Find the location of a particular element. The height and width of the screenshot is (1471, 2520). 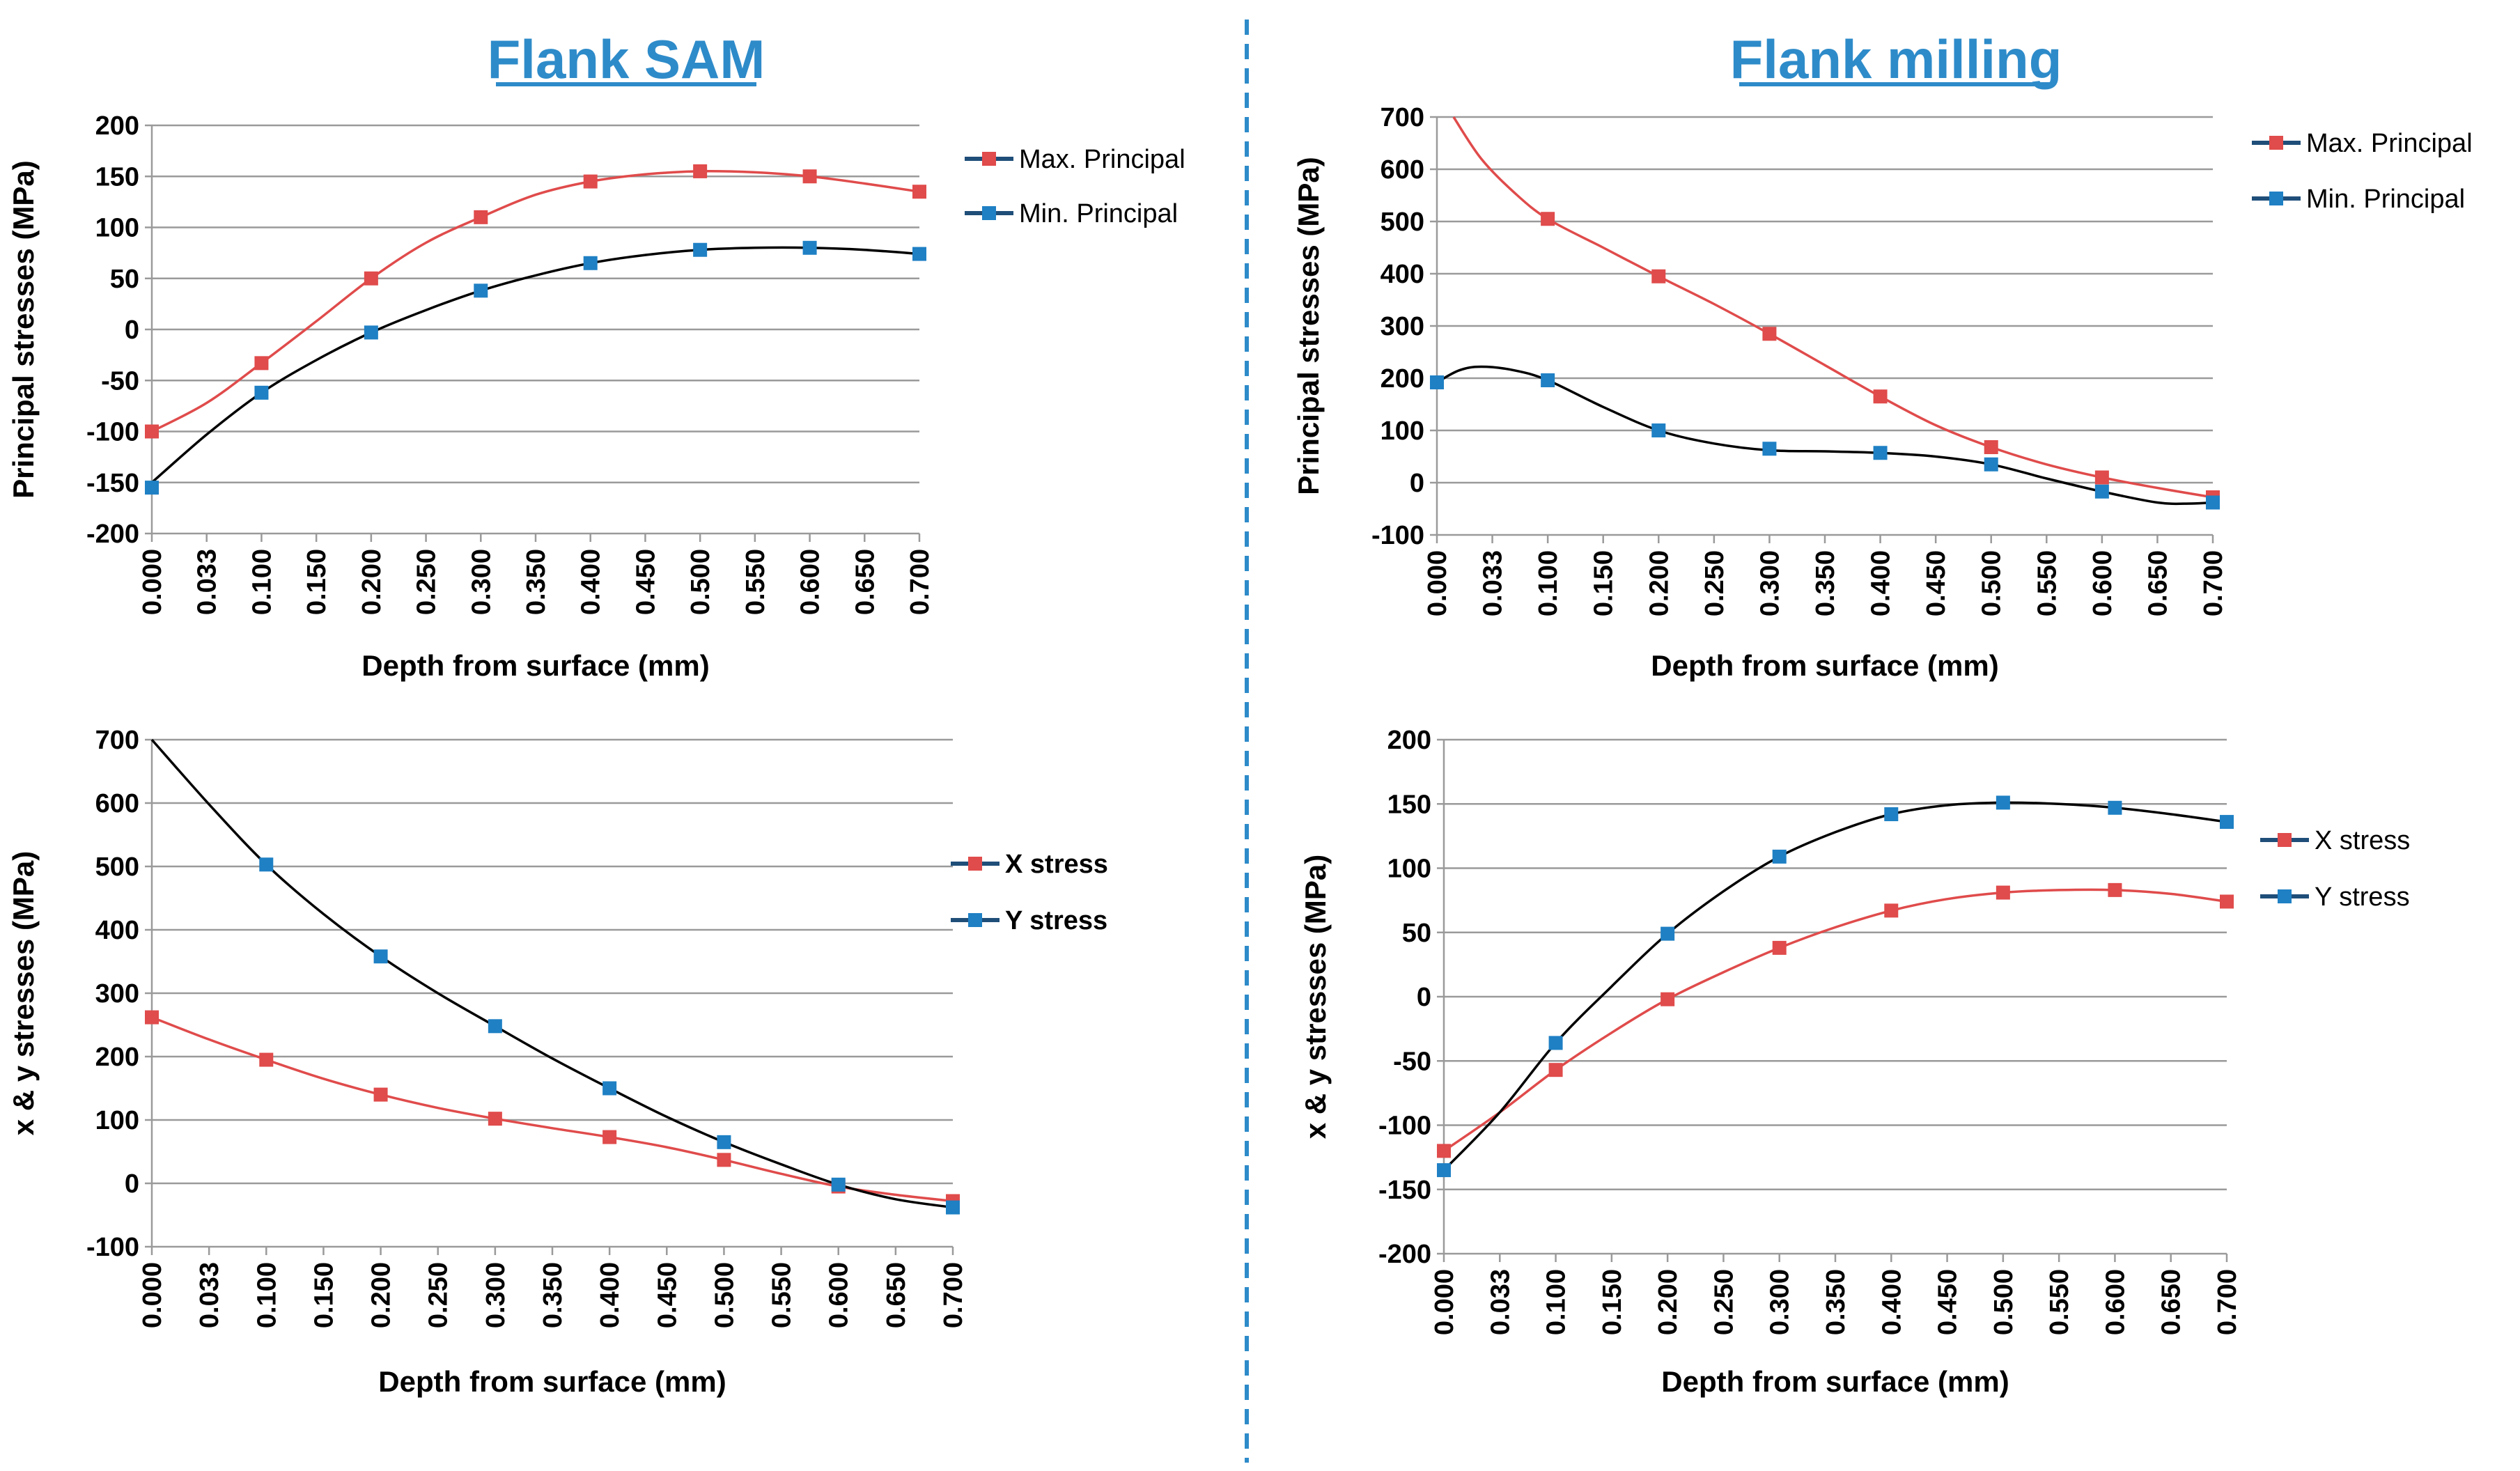

legend-label: Max. Principal is located at coordinates (1102, 159).